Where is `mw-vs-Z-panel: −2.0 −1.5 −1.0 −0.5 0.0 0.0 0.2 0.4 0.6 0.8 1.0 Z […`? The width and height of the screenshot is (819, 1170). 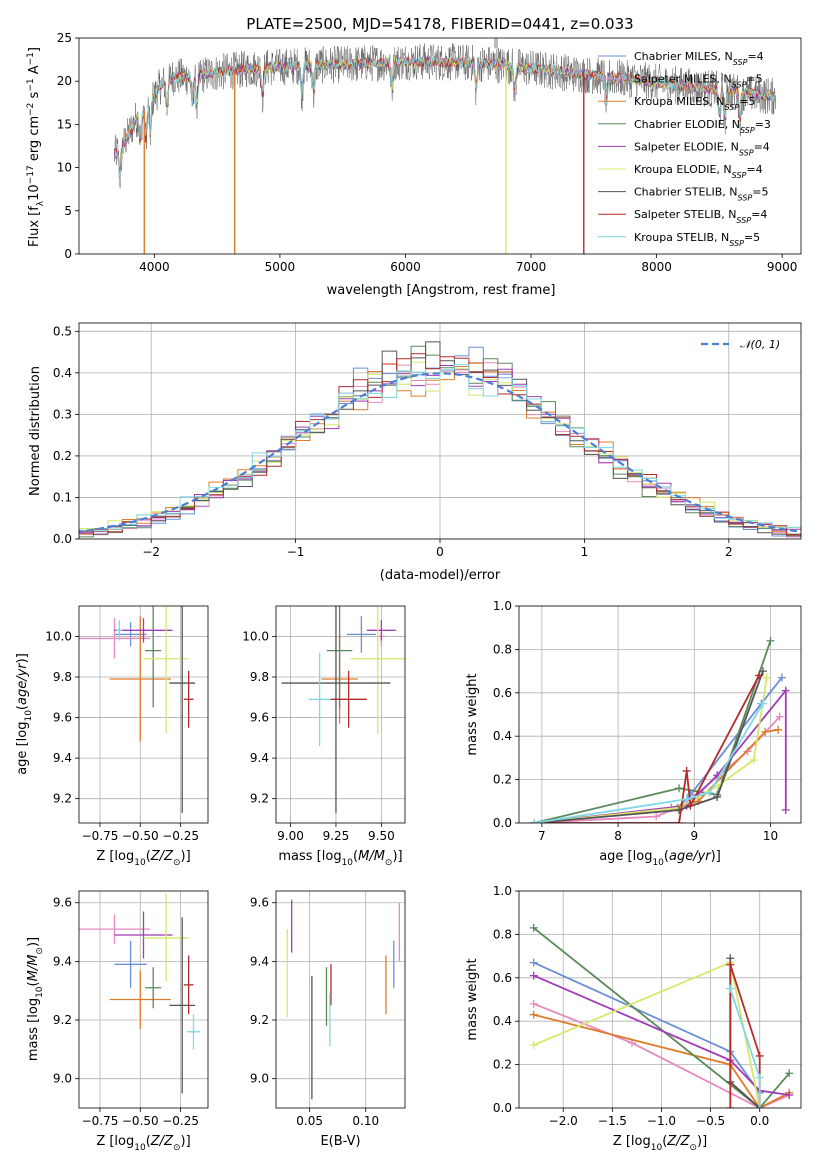 mw-vs-Z-panel: −2.0 −1.5 −1.0 −0.5 0.0 0.0 0.2 0.4 0.6 0.8 1.0 Z [… is located at coordinates (633, 1018).